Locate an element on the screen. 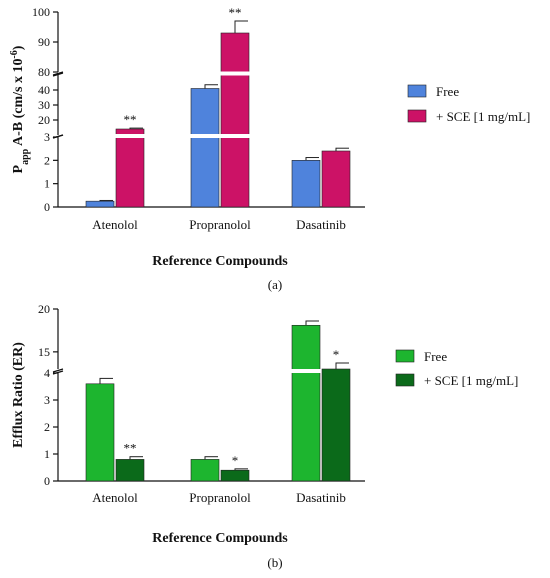 The width and height of the screenshot is (550, 578). panel-label: (a) is located at coordinates (275, 284).